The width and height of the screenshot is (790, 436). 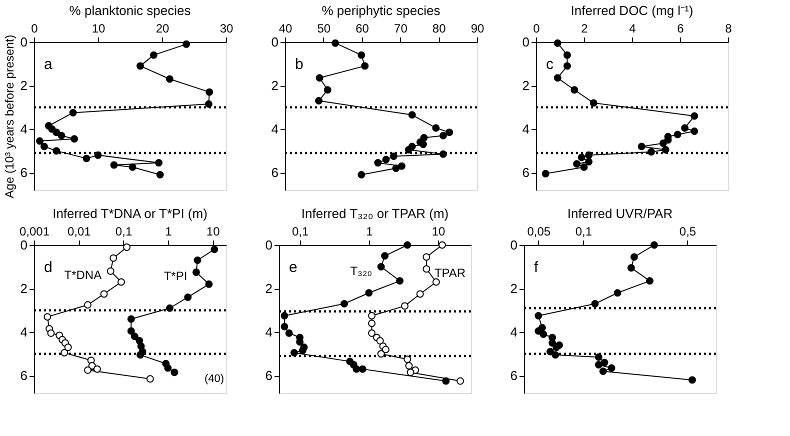 I want to click on x-tick-label: 0,01, so click(x=79, y=231).